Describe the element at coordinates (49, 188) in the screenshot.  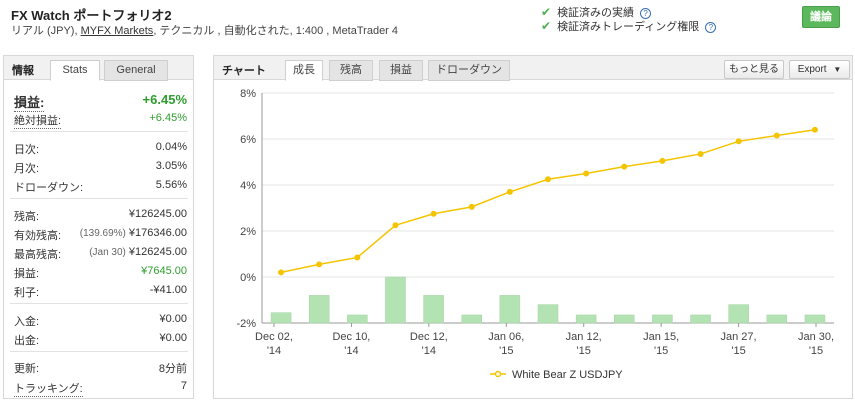
I see `stat-label: ドローダウン:` at that location.